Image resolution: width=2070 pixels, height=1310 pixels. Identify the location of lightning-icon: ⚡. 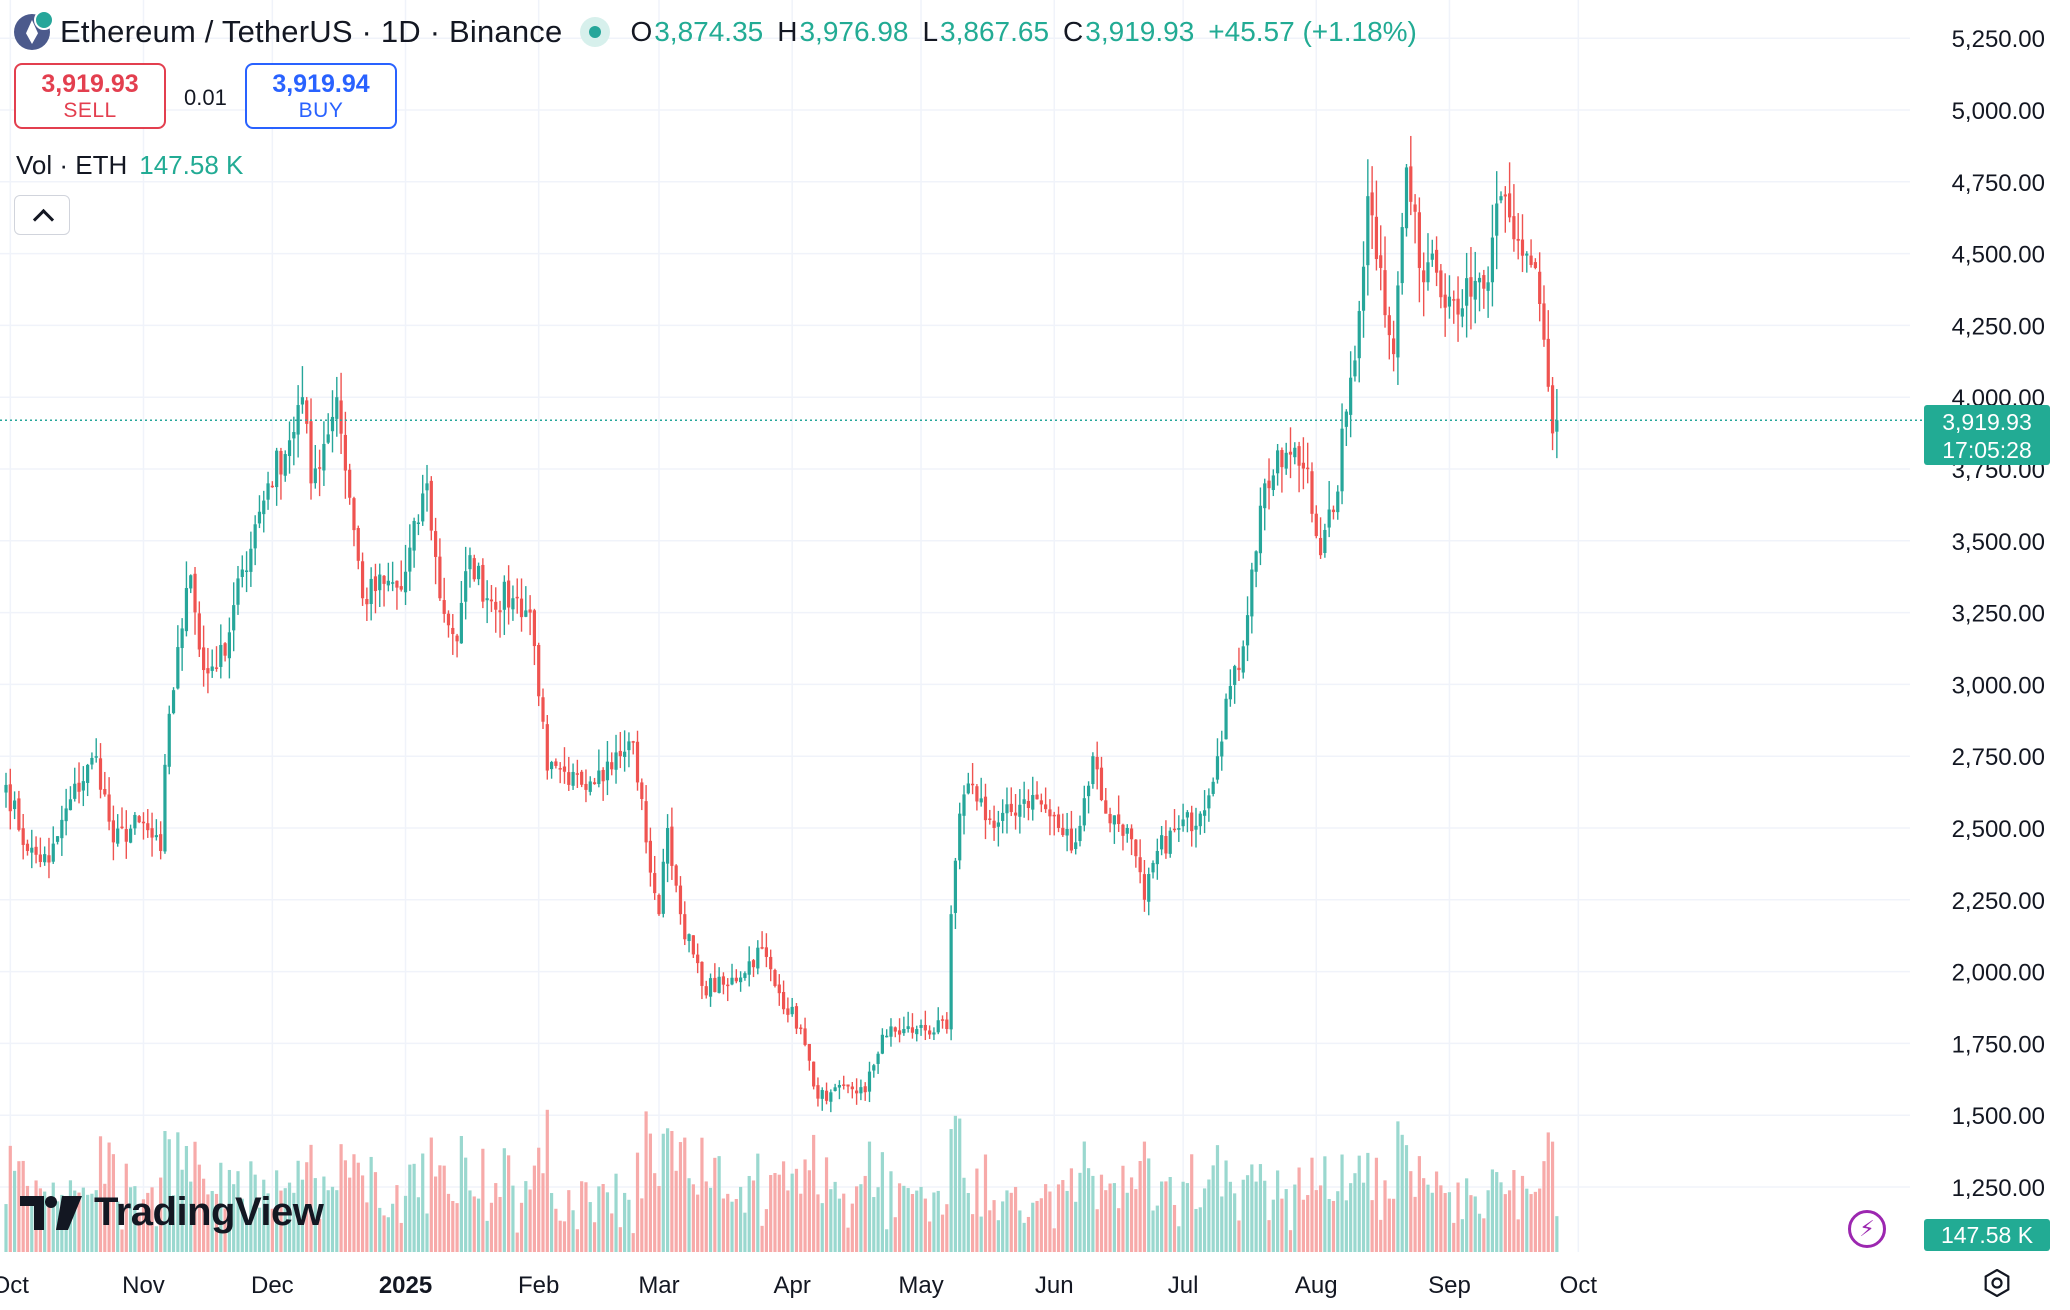
(1867, 1229).